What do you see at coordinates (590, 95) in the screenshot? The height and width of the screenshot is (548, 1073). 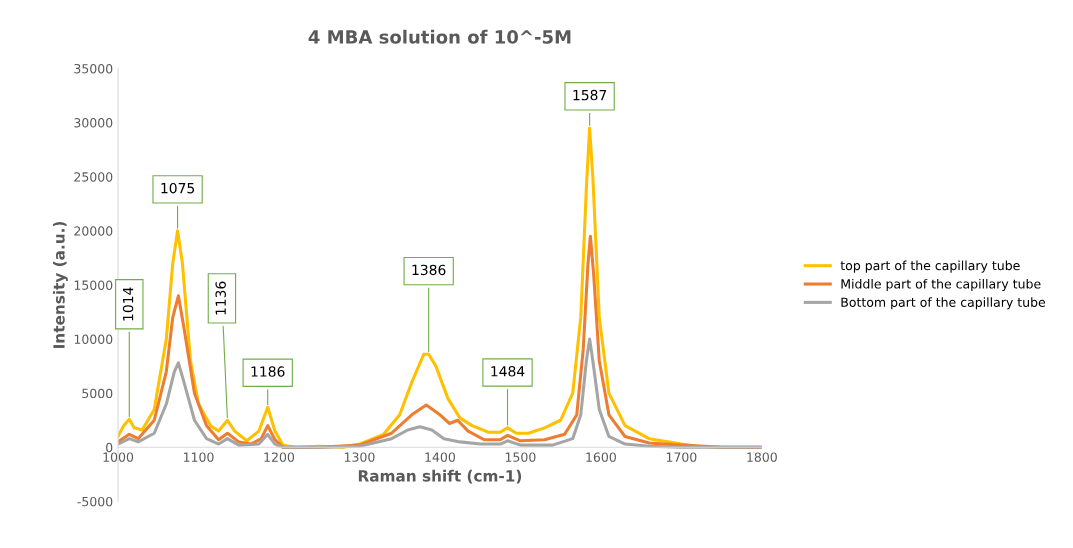 I see `annotation: 1587` at bounding box center [590, 95].